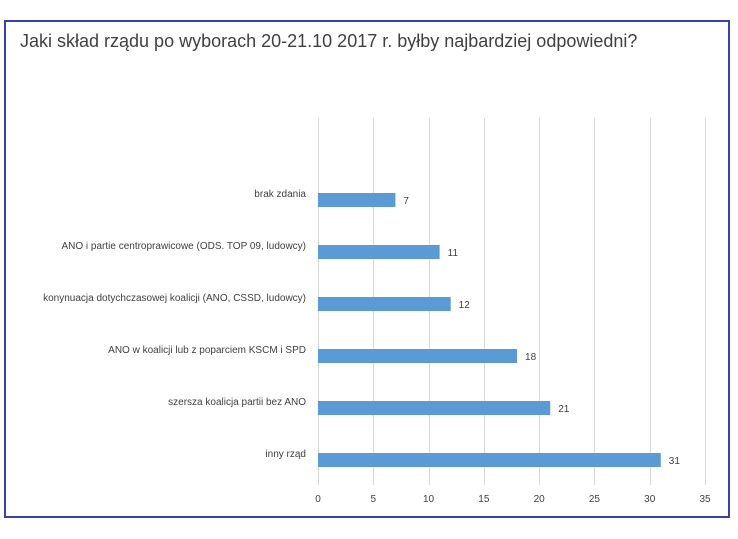 This screenshot has width=738, height=539. Describe the element at coordinates (513, 499) in the screenshot. I see `x-tick-labels: 0 5 10 15 20 25 30 35` at that location.